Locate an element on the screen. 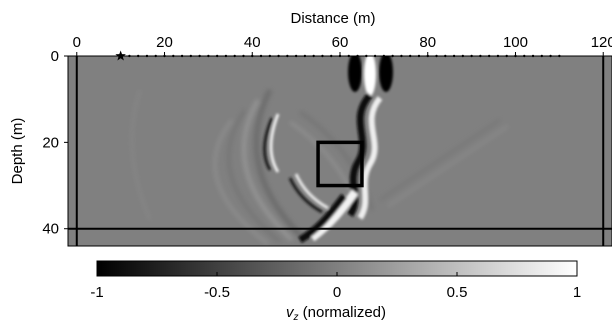  x-tick-label: 80 is located at coordinates (427, 42).